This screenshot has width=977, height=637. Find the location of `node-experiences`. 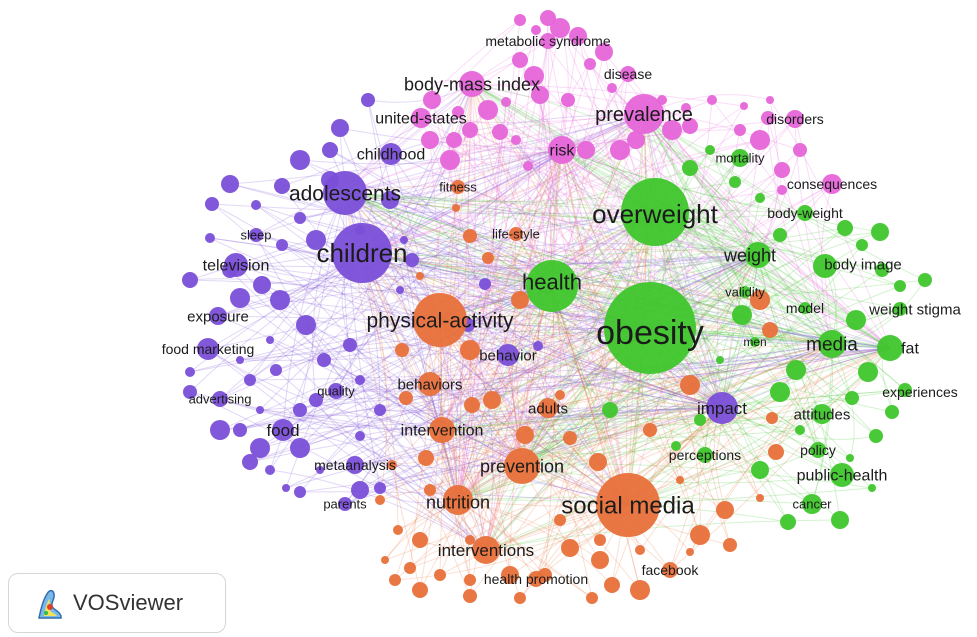

node-experiences is located at coordinates (905, 390).